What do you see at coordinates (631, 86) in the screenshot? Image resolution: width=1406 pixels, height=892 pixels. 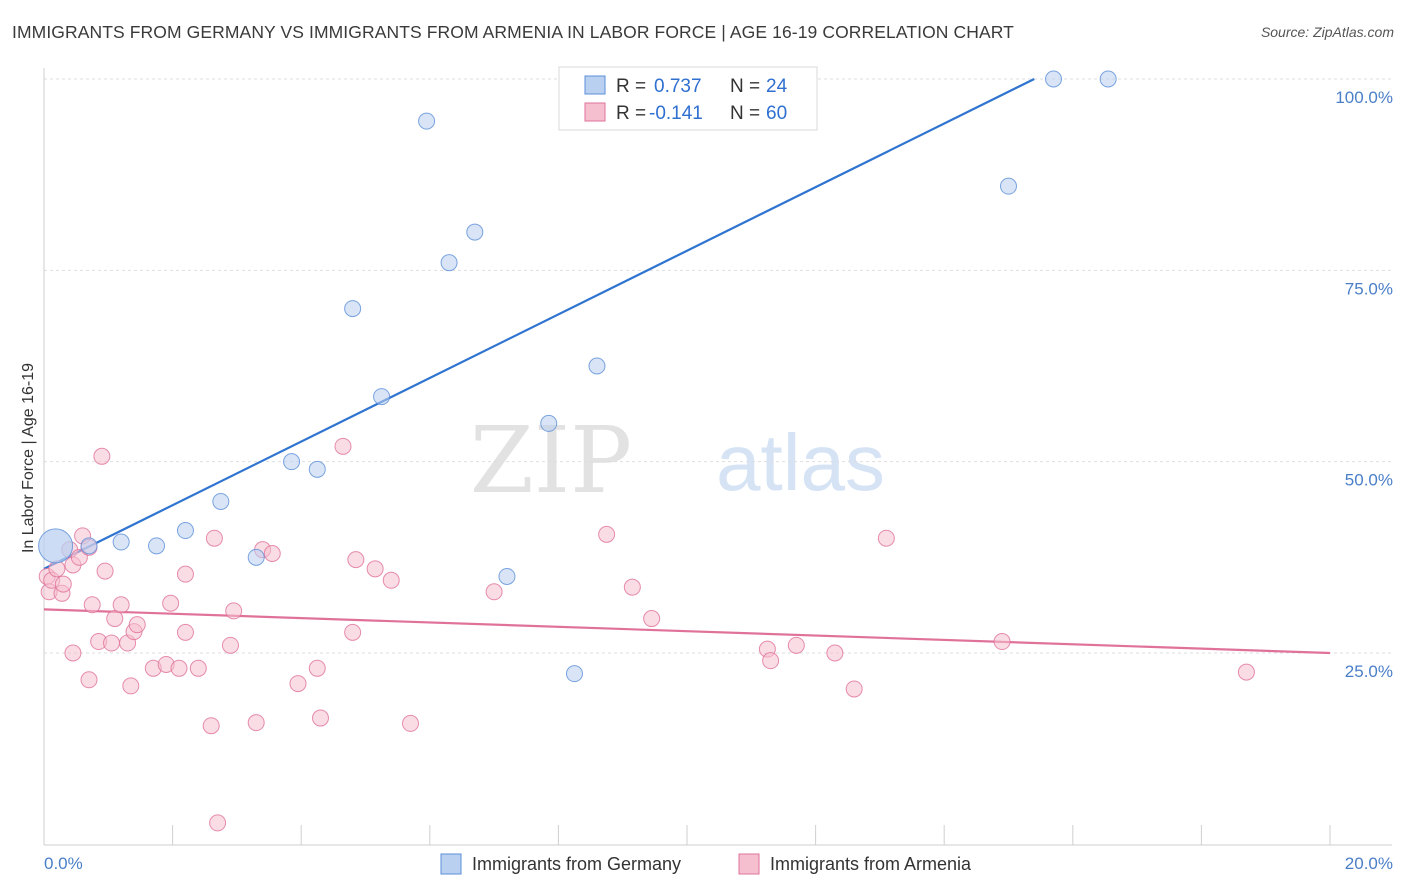 I see `legend-r-label-germany: R =` at bounding box center [631, 86].